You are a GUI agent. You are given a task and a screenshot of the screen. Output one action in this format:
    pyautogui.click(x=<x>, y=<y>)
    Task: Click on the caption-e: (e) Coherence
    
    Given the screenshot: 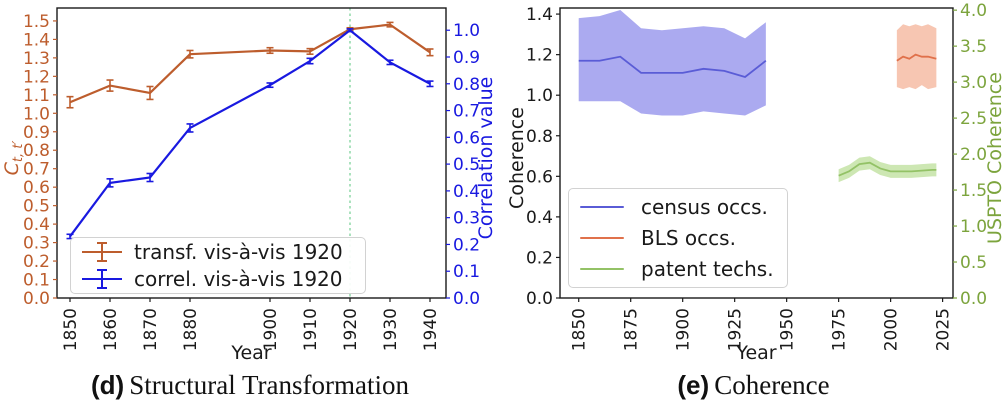 What is the action you would take?
    pyautogui.click(x=753, y=385)
    